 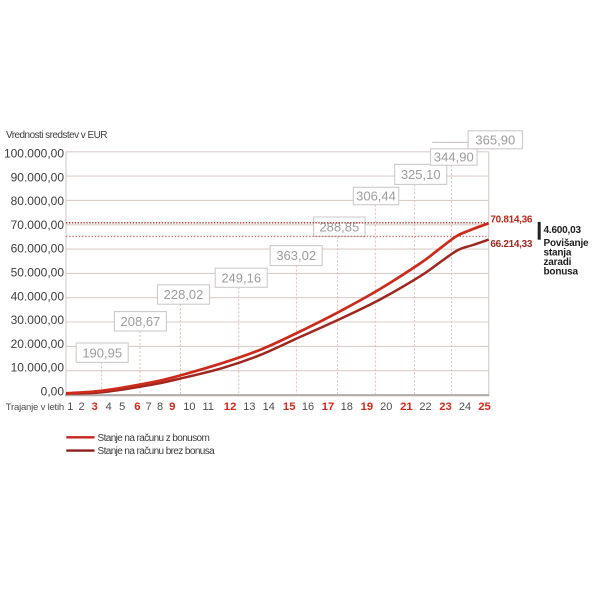 I want to click on svg-text: Povišanje, so click(x=567, y=243).